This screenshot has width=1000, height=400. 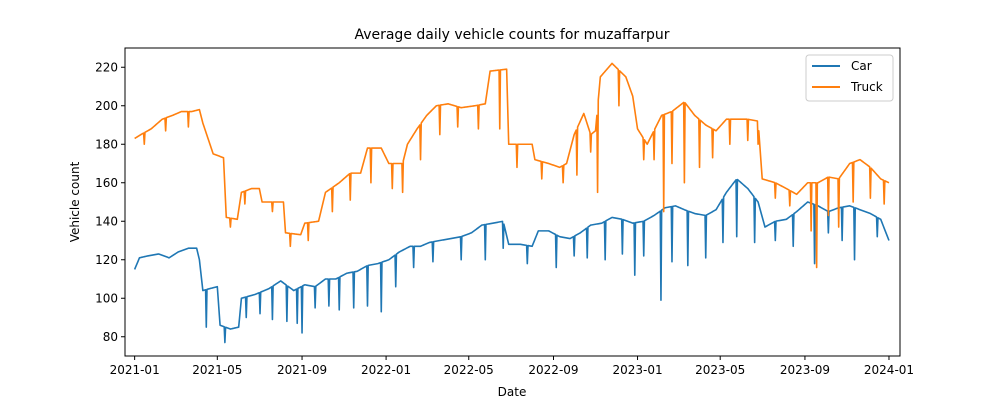 I want to click on x-tick-label: 2023-09, so click(x=805, y=370).